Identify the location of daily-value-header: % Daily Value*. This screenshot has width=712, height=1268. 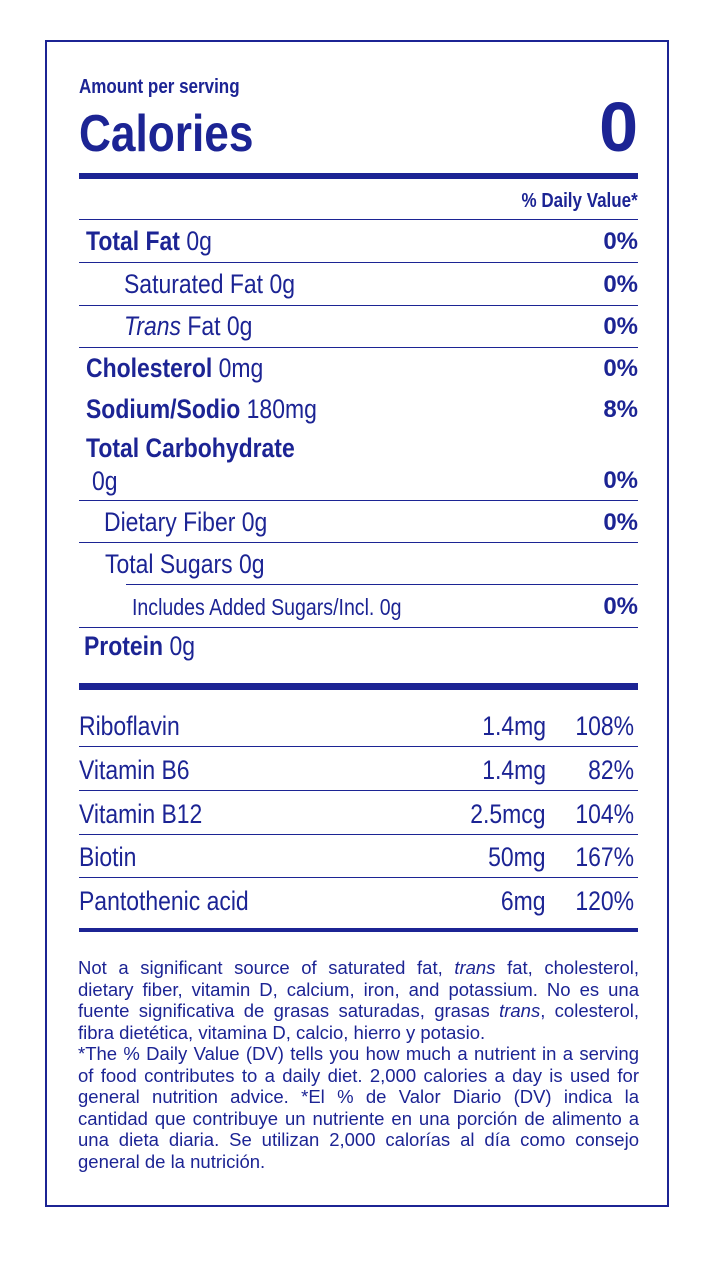
(579, 201).